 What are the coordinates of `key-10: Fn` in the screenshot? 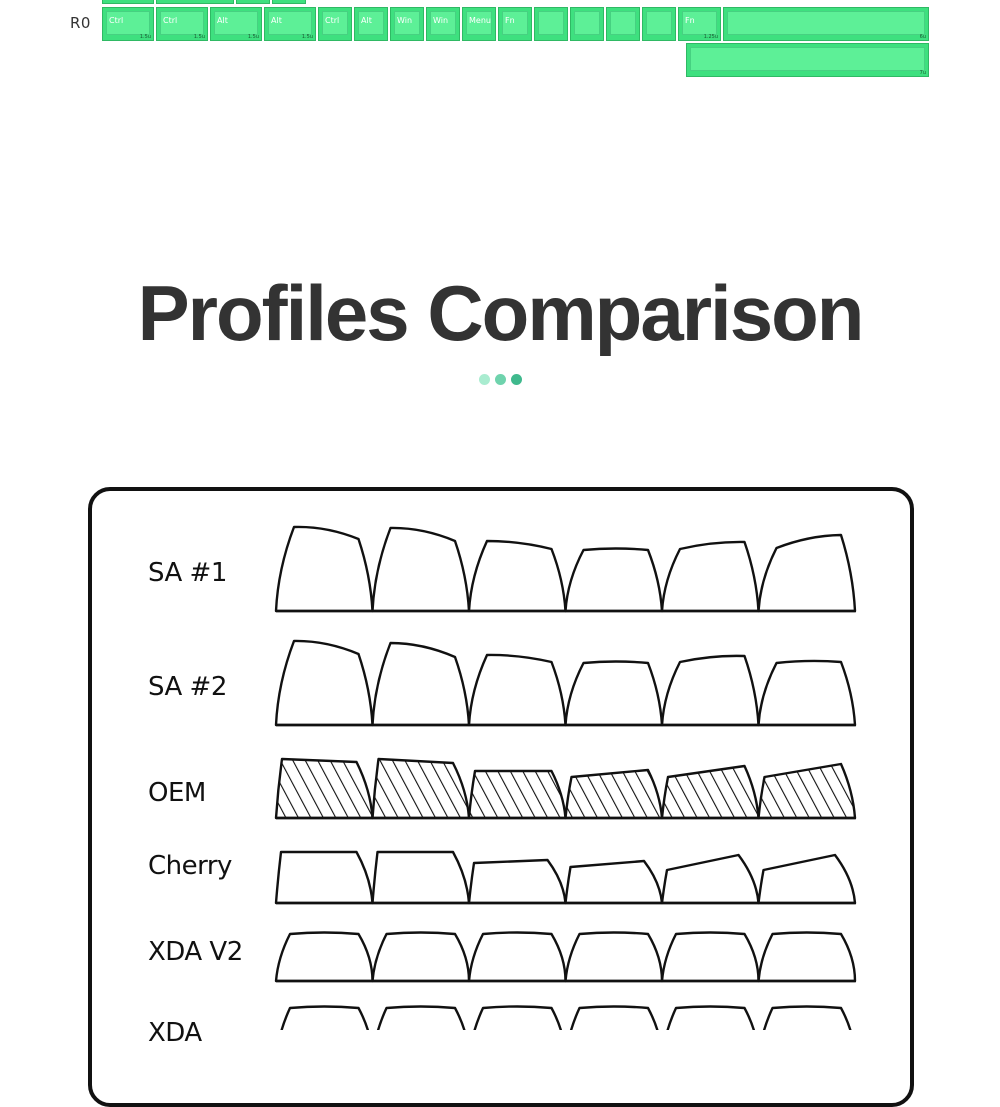 It's located at (515, 24).